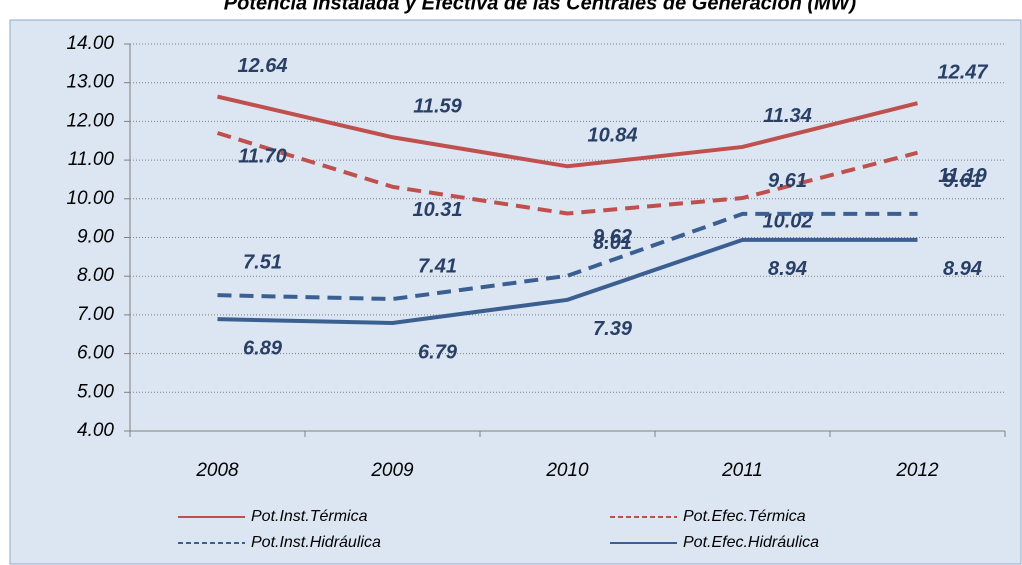  I want to click on x-tick-label: 2009, so click(392, 470).